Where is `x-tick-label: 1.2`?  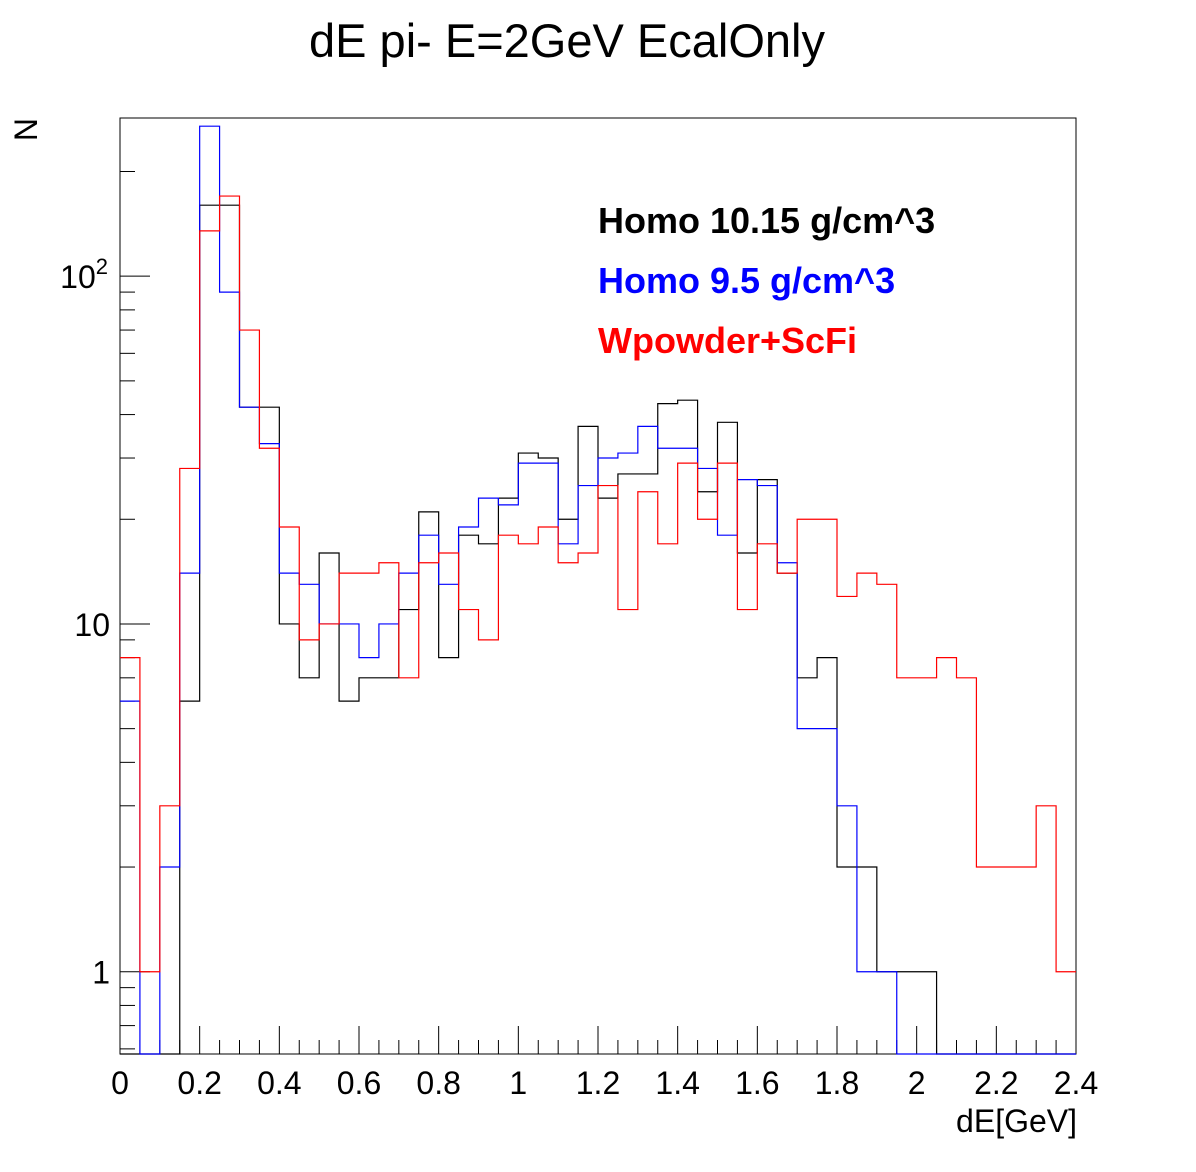
x-tick-label: 1.2 is located at coordinates (598, 1083).